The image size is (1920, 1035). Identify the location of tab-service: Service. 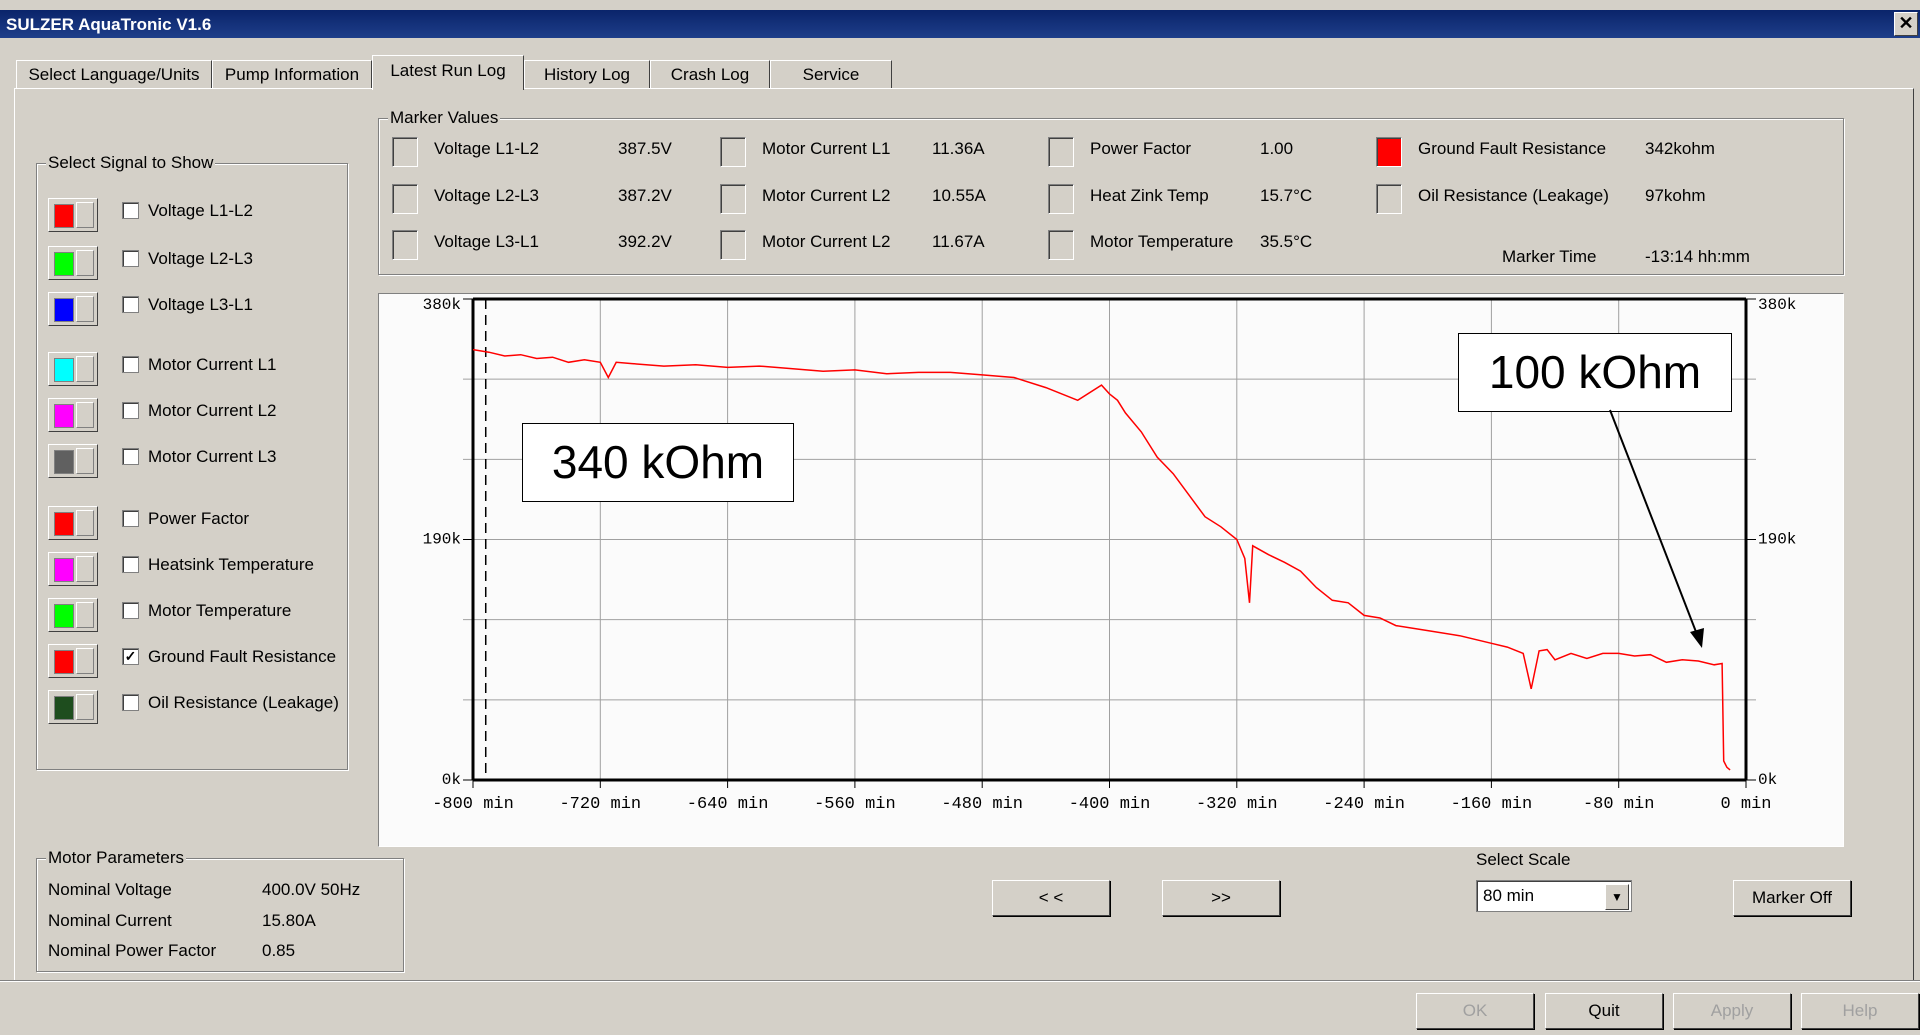
(831, 74).